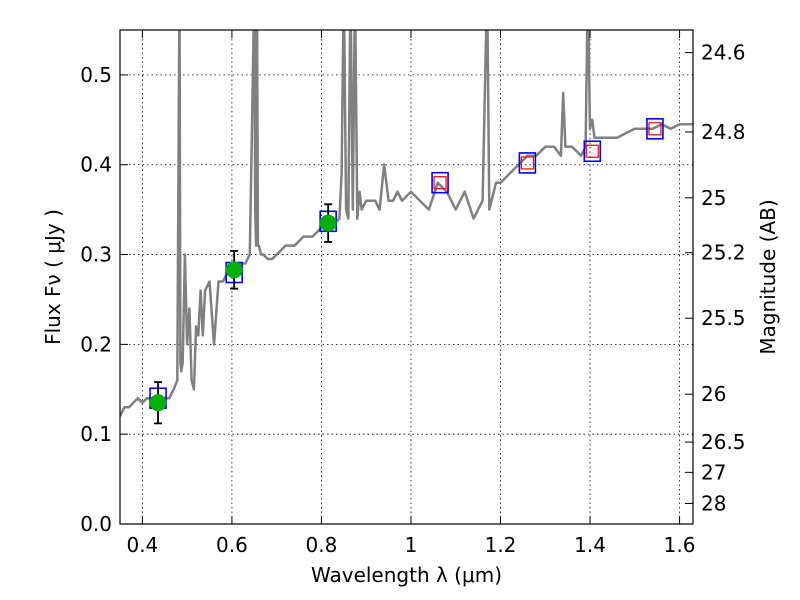 The width and height of the screenshot is (800, 600). What do you see at coordinates (96, 434) in the screenshot?
I see `y-tick-label: 0.1` at bounding box center [96, 434].